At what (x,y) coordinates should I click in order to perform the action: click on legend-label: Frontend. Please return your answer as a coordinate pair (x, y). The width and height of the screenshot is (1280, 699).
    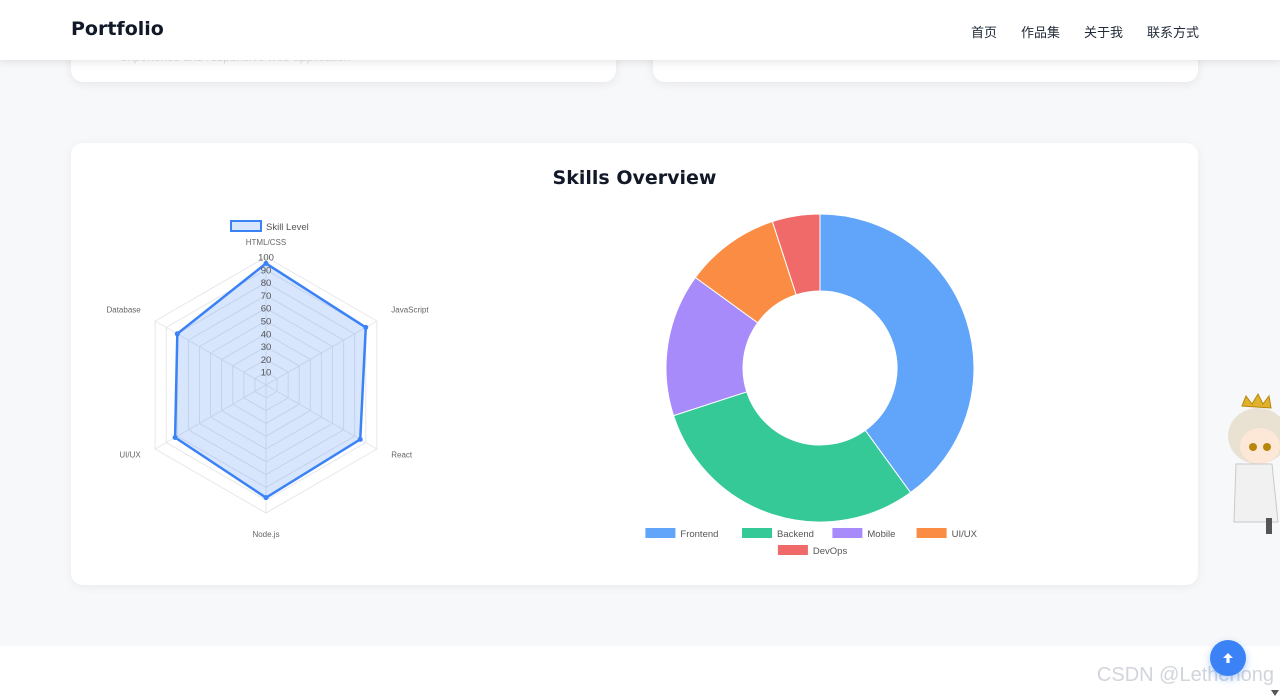
    Looking at the image, I should click on (699, 534).